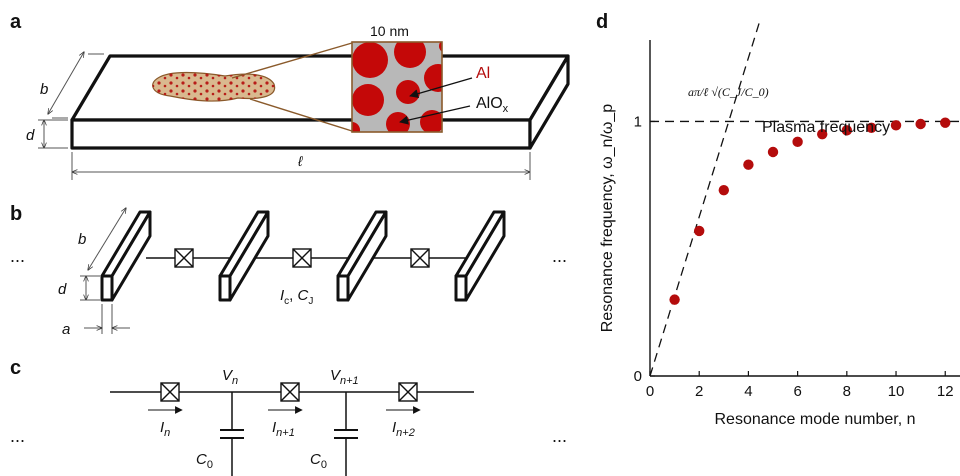 This screenshot has width=960, height=476. What do you see at coordinates (814, 419) in the screenshot?
I see `x-axis-label: Resonance mode number, n` at bounding box center [814, 419].